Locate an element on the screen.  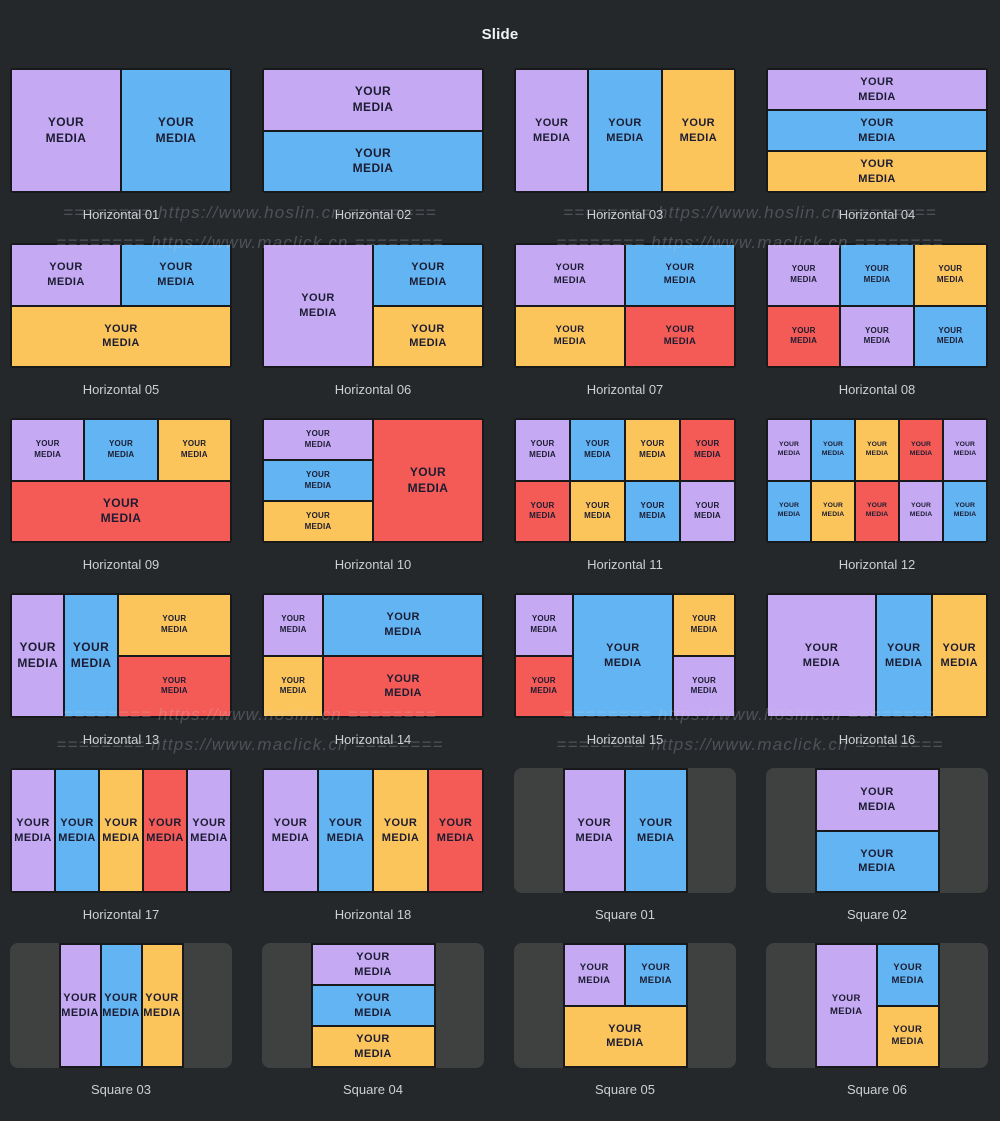
template-label: Horizontal 13 is located at coordinates (121, 739).